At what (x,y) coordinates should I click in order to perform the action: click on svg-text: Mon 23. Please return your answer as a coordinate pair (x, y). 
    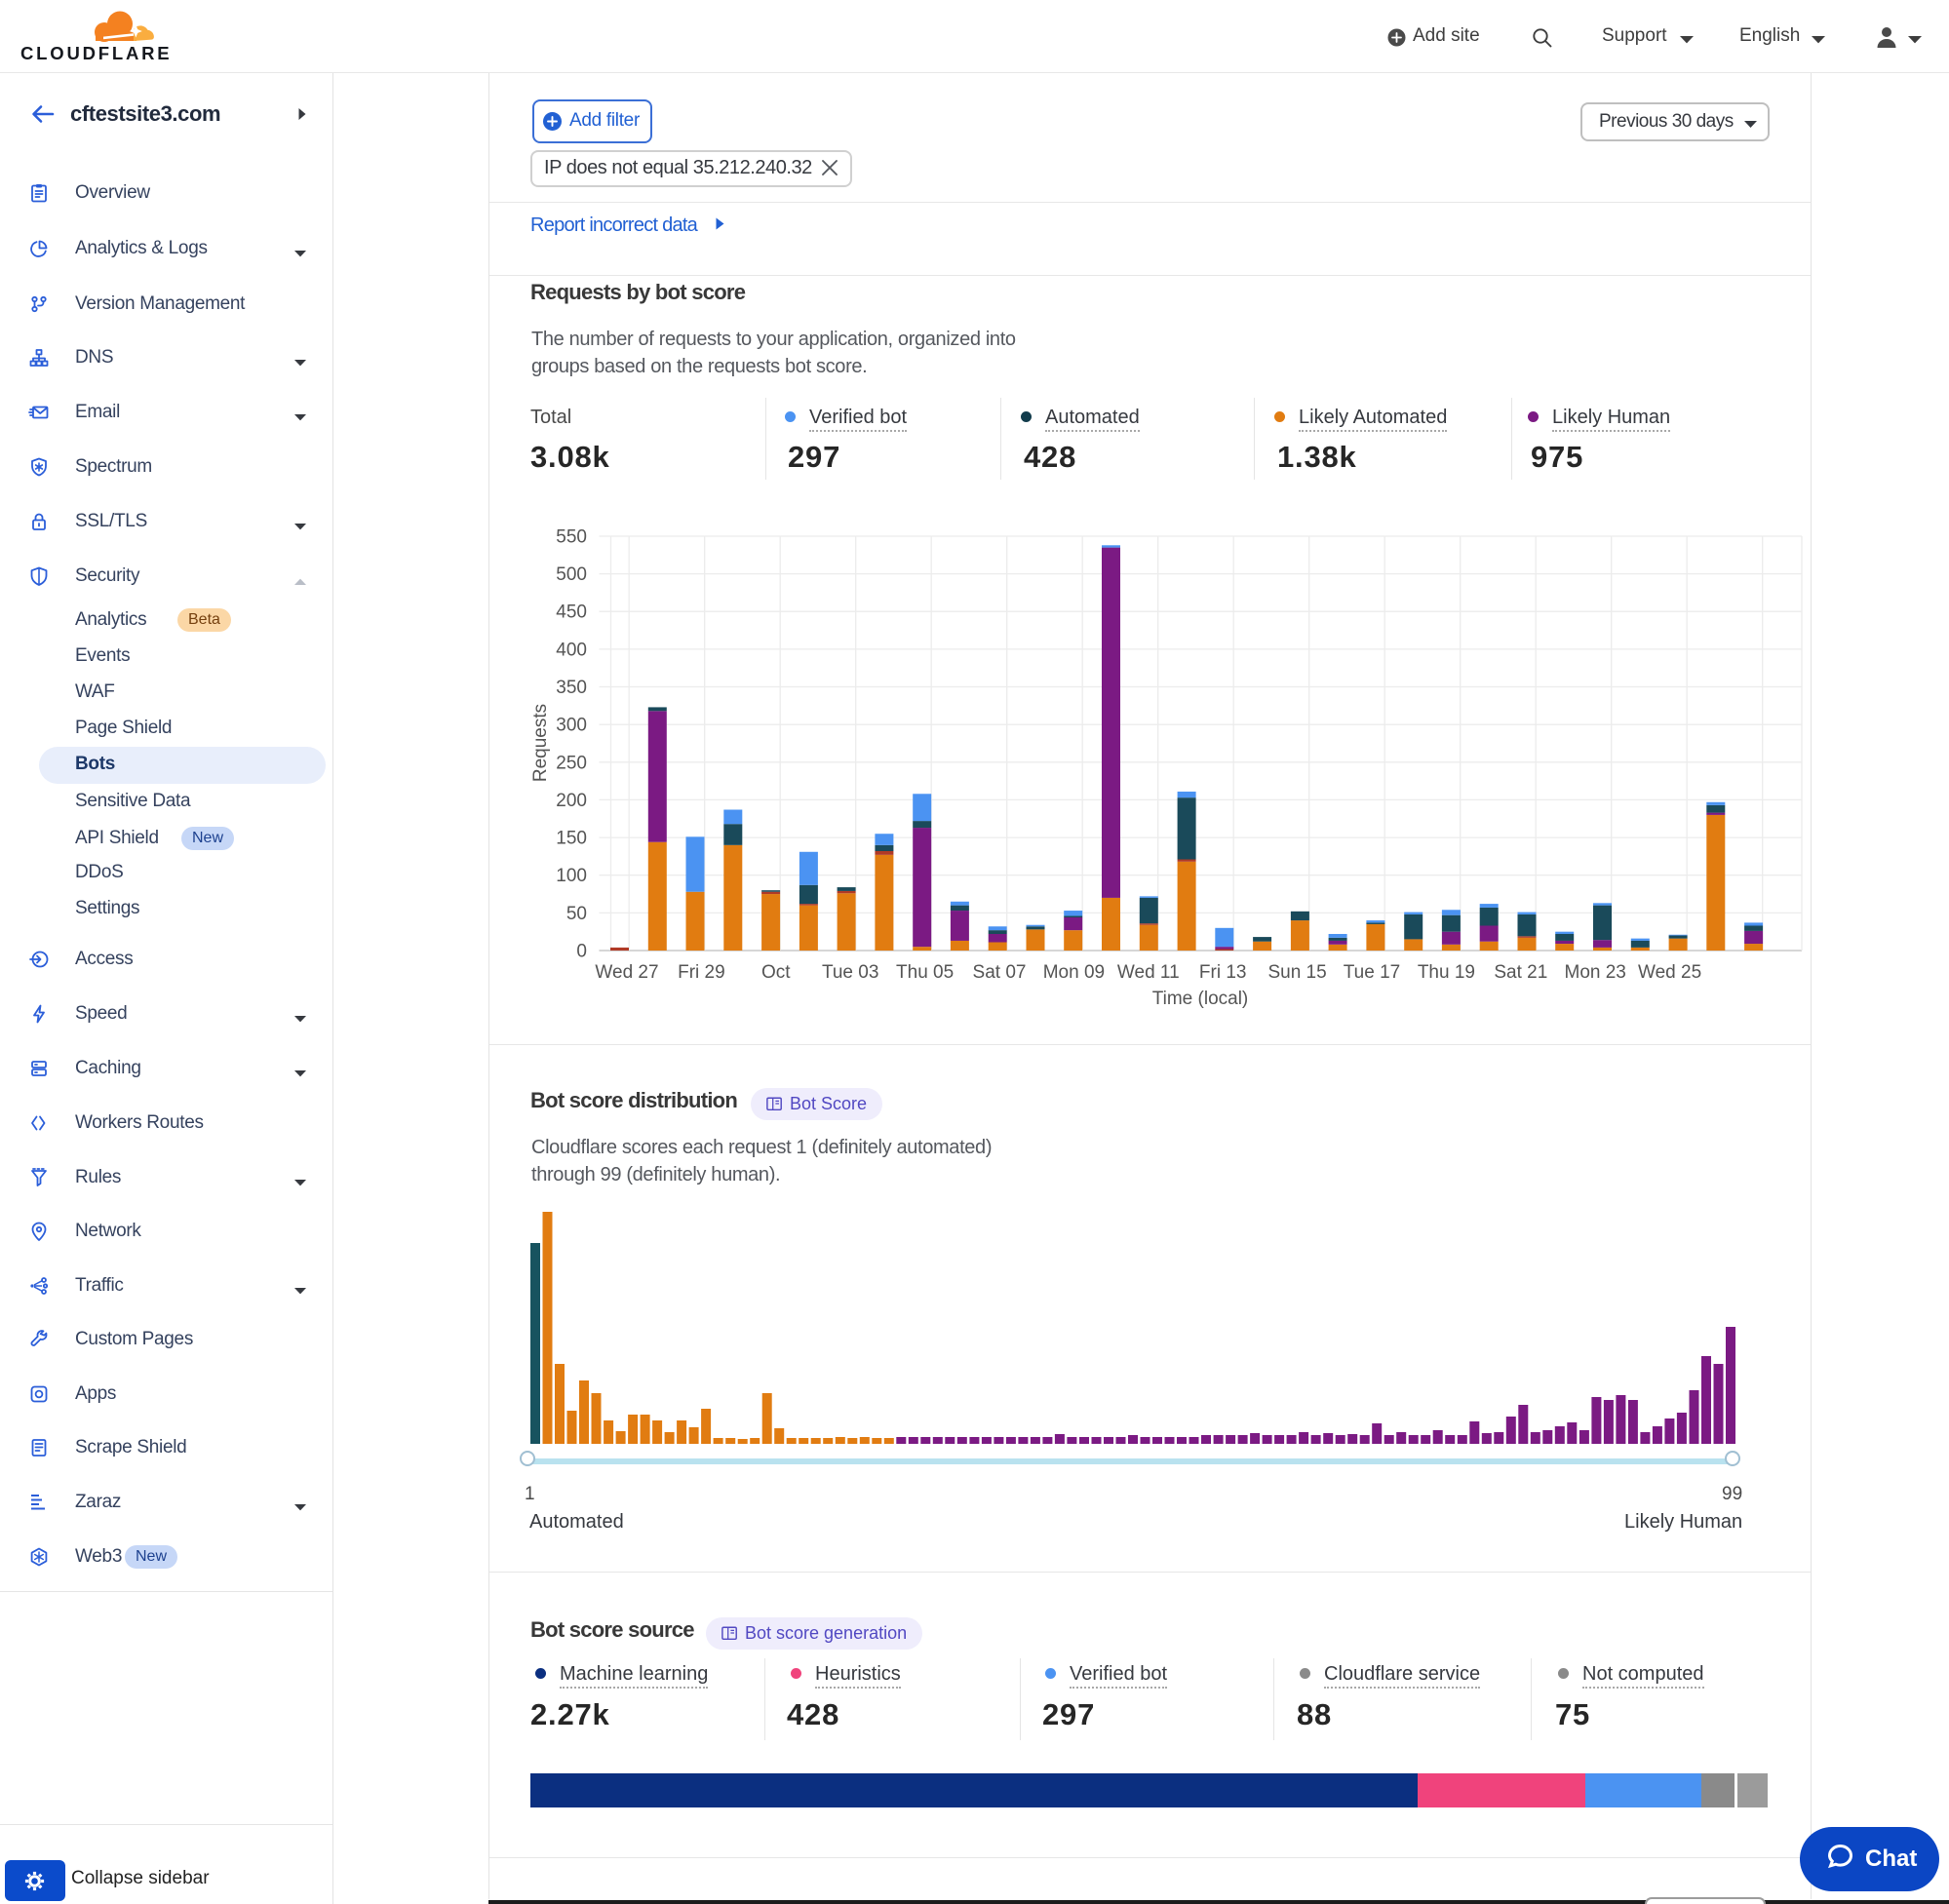
    Looking at the image, I should click on (1596, 972).